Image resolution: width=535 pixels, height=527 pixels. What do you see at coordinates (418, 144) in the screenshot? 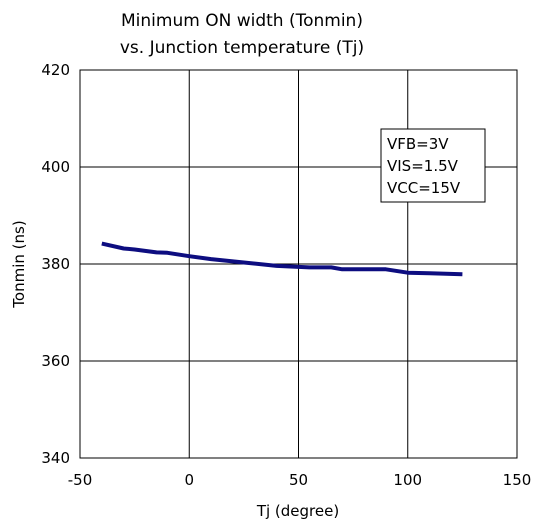
I see `legend-line-vfb: VFB=3V` at bounding box center [418, 144].